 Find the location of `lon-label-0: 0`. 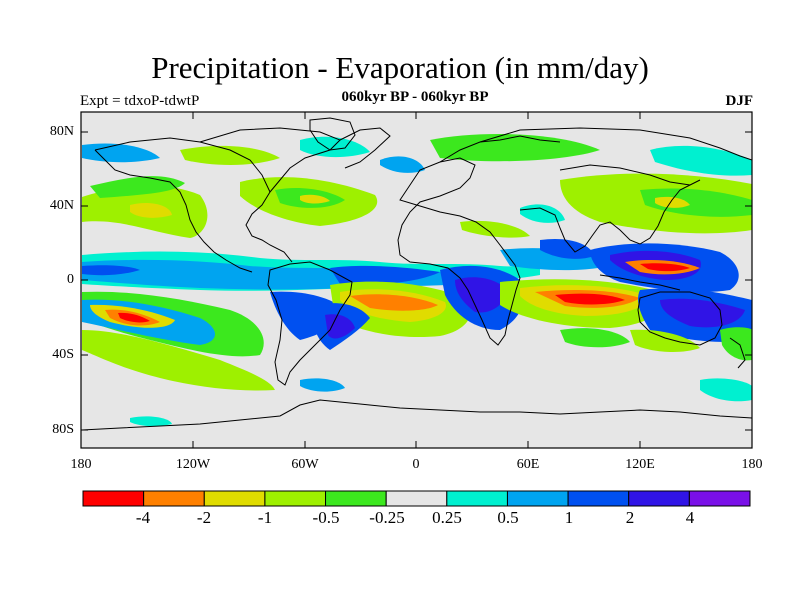

lon-label-0: 0 is located at coordinates (416, 464).